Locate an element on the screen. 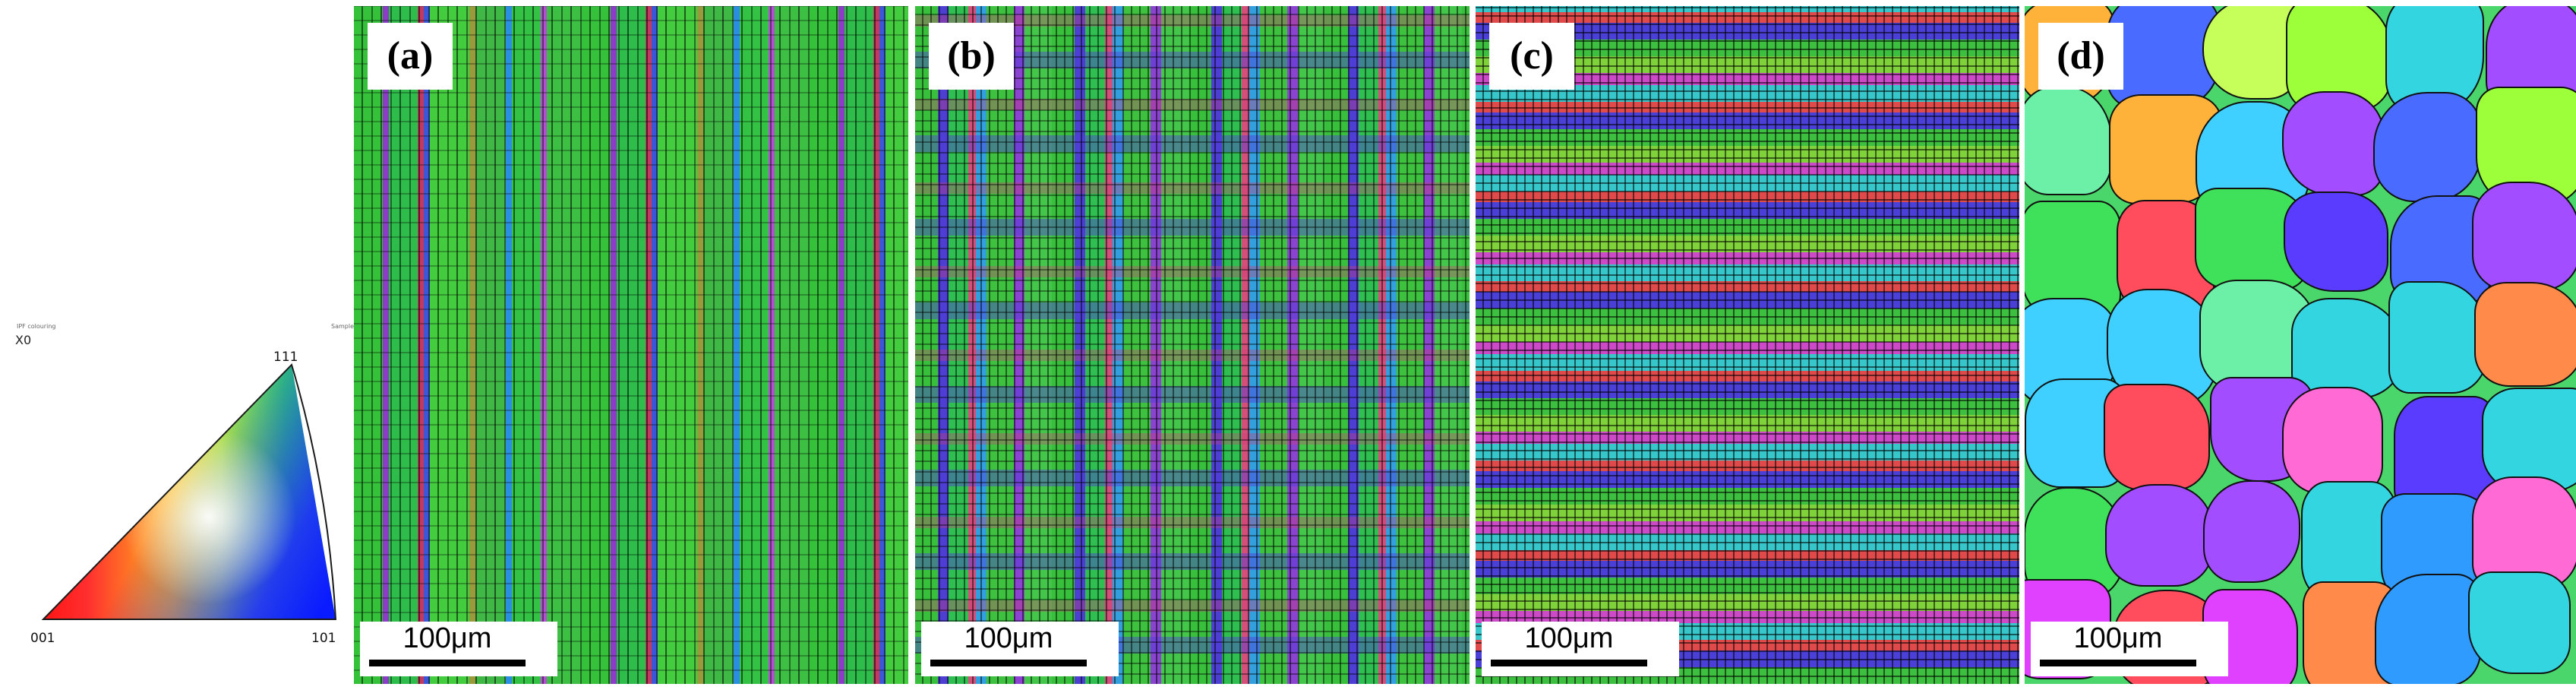 The width and height of the screenshot is (2576, 690). ipf-caption: IPF colouring is located at coordinates (36, 326).